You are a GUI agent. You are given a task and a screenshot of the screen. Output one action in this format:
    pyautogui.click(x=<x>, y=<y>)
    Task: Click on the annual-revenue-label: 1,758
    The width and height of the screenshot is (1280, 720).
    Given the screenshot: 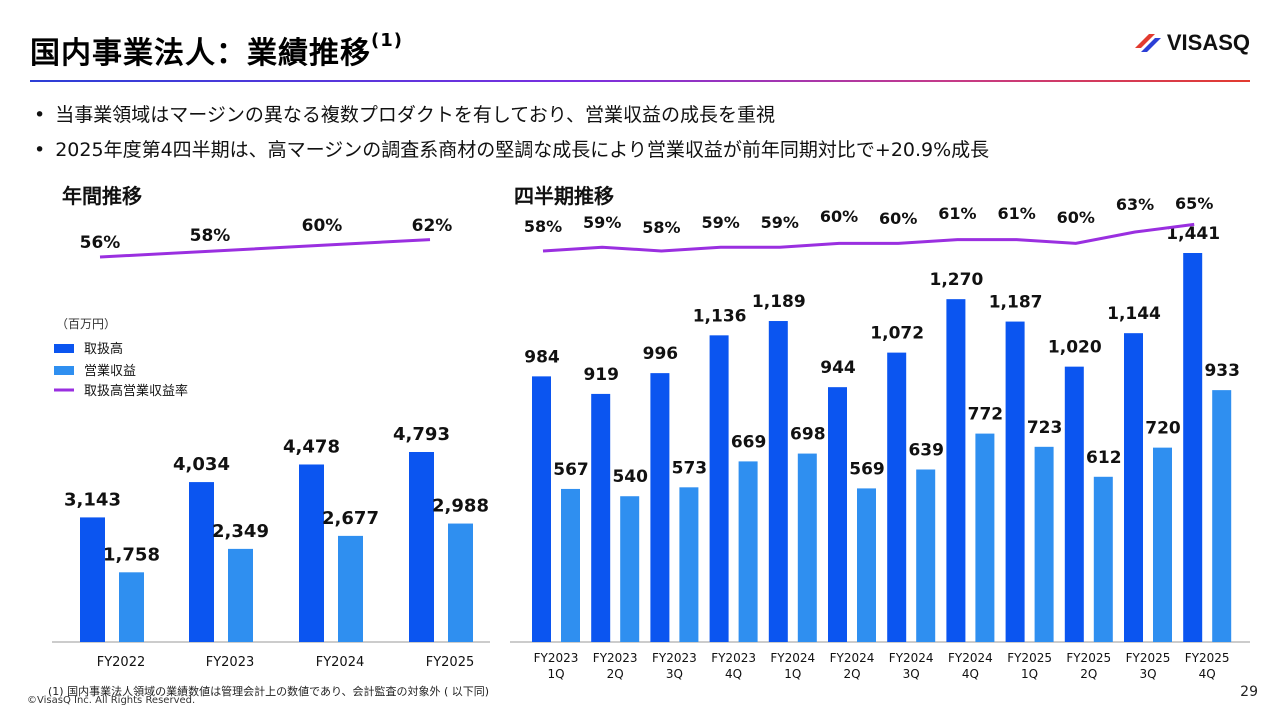 What is the action you would take?
    pyautogui.click(x=131, y=554)
    